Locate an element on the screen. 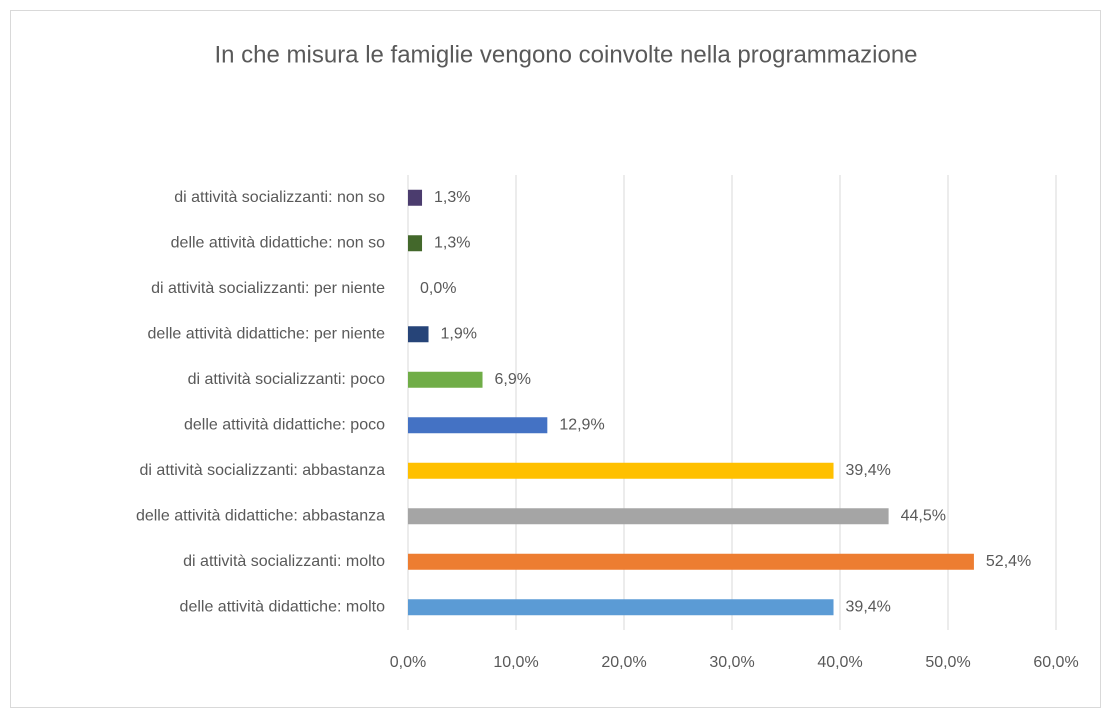 The height and width of the screenshot is (723, 1111). y-tick-label: di attività socializzanti: poco is located at coordinates (287, 379).